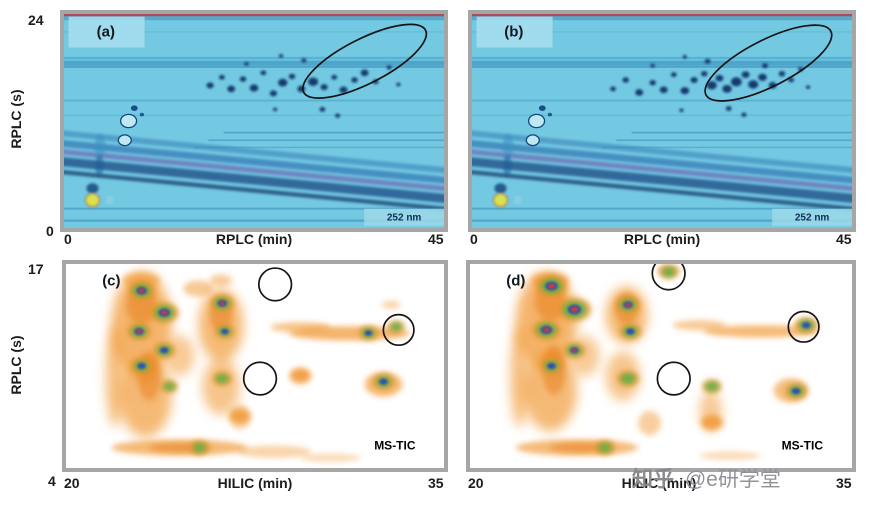 This screenshot has width=872, height=516. Describe the element at coordinates (36, 269) in the screenshot. I see `bottom-y-max-tick: 17` at that location.